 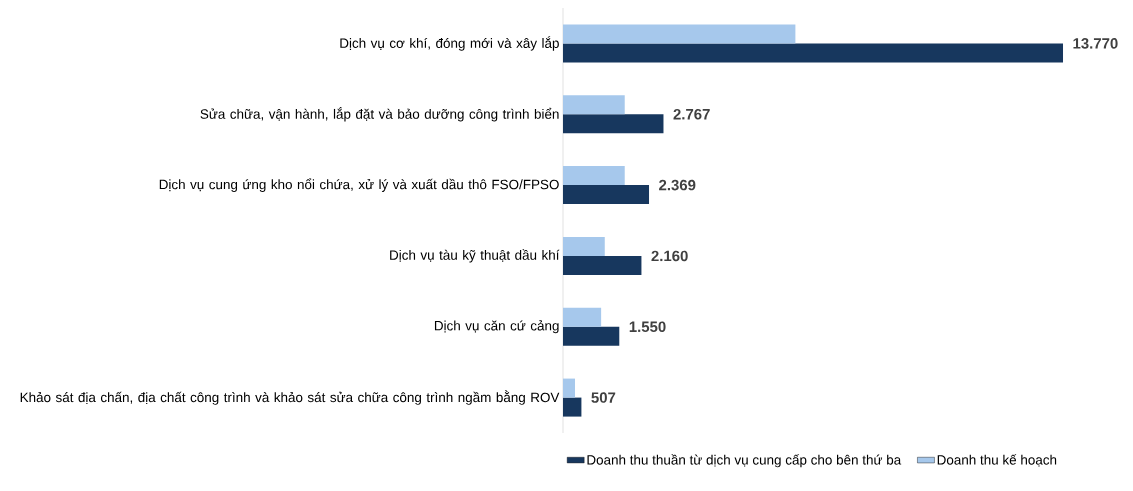 I want to click on data-label: 2.767, so click(x=691, y=114).